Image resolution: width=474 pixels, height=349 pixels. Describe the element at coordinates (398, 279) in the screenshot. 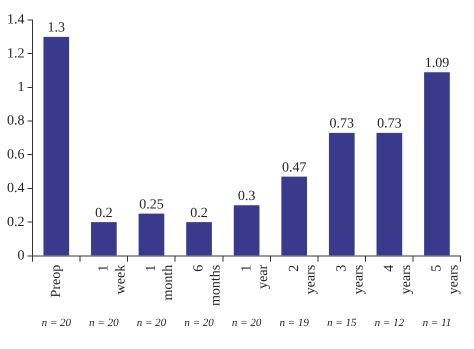

I see `x-tick-label: 4 years` at that location.